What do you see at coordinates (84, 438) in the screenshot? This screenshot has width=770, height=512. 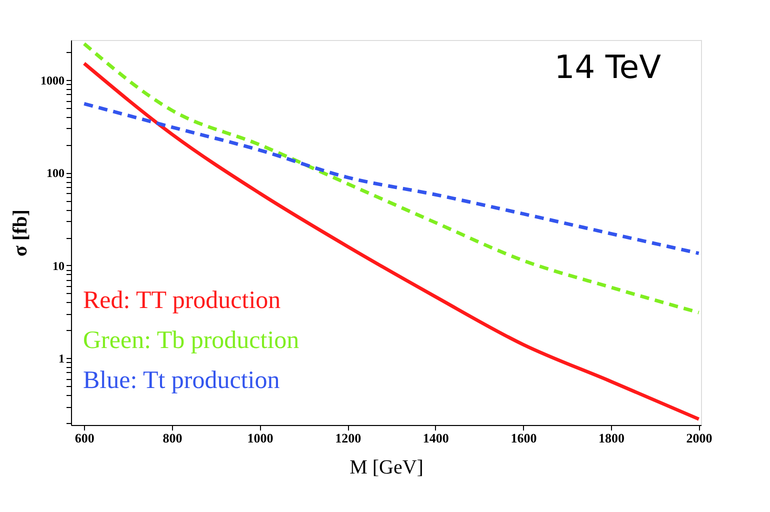 I see `x-tick-label: 600` at bounding box center [84, 438].